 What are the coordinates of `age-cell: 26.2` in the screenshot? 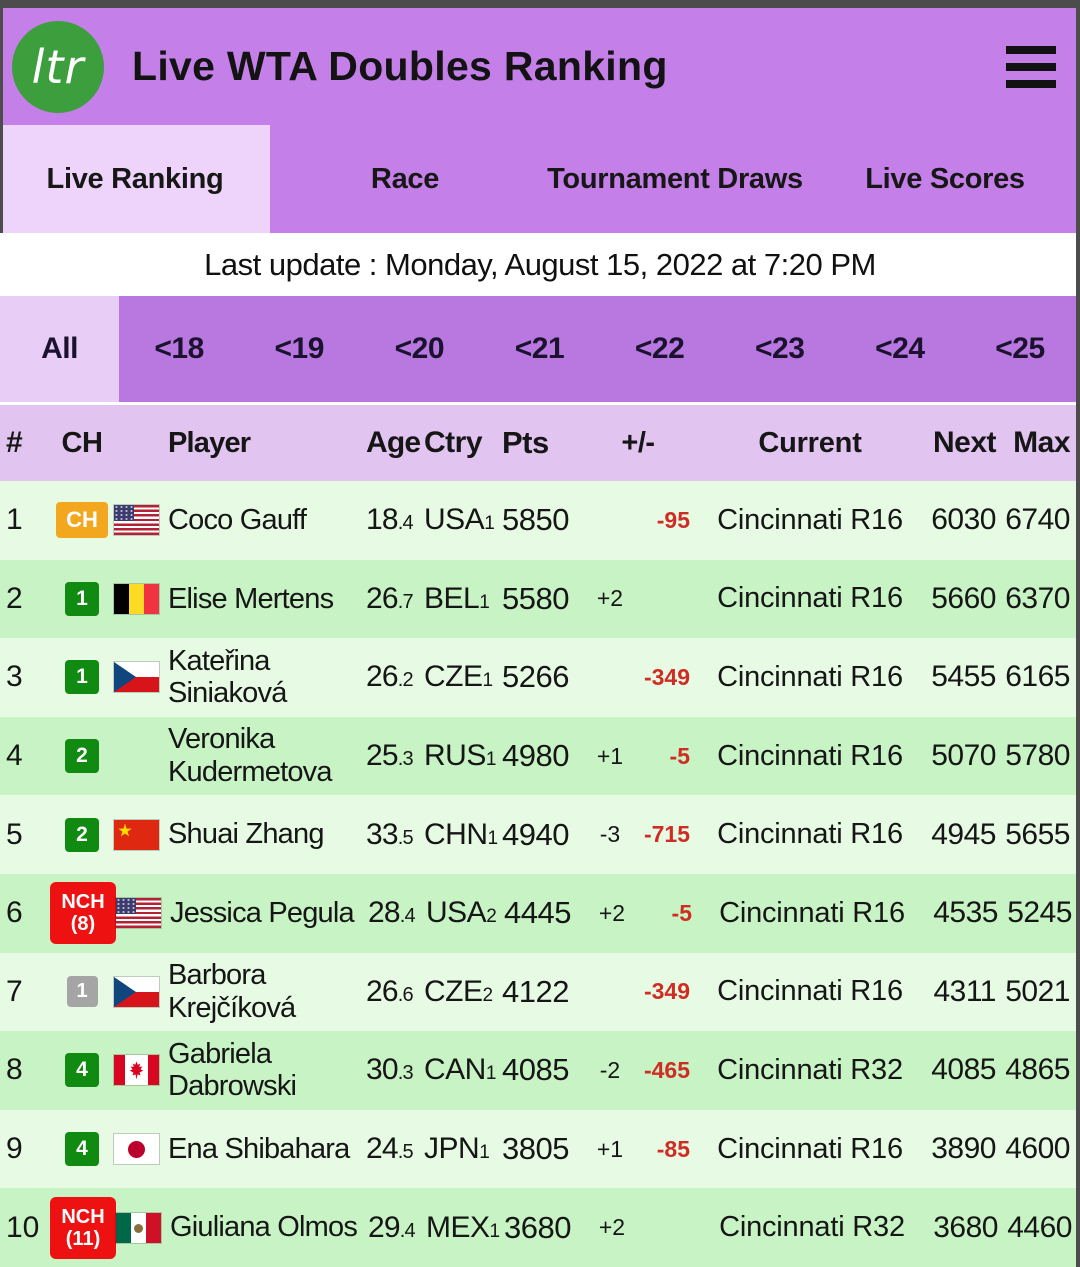 It's located at (390, 677).